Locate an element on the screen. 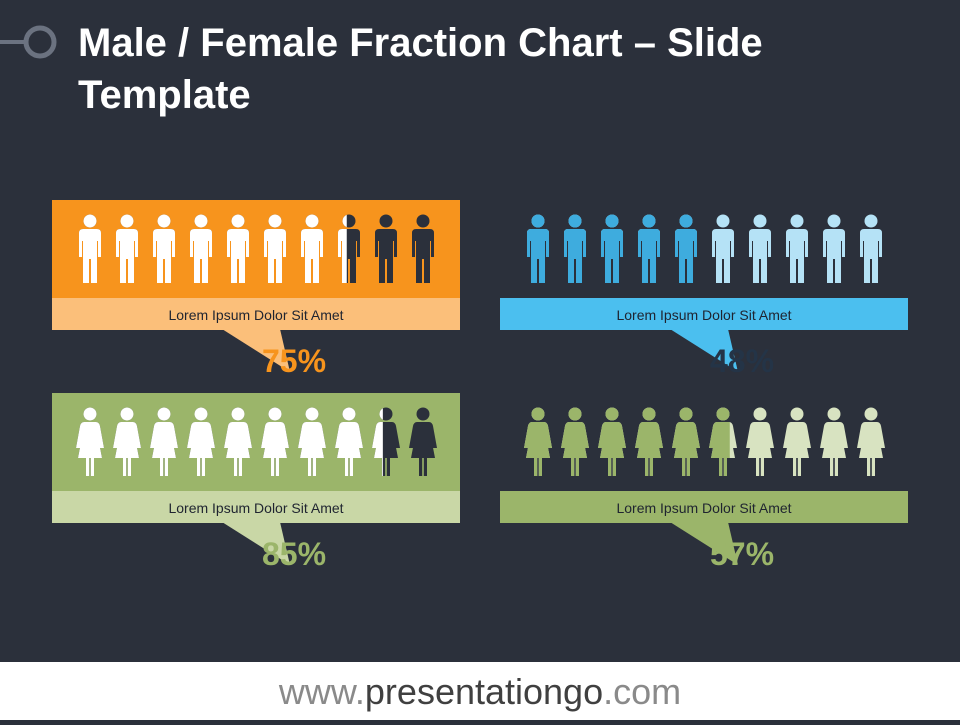 Image resolution: width=960 pixels, height=725 pixels. footer-part: .com is located at coordinates (642, 691).